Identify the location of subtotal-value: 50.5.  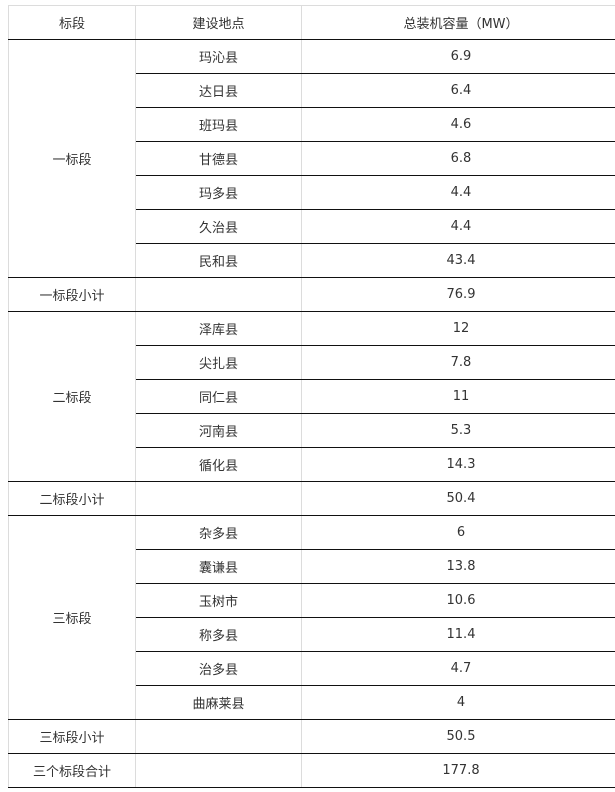
(458, 736).